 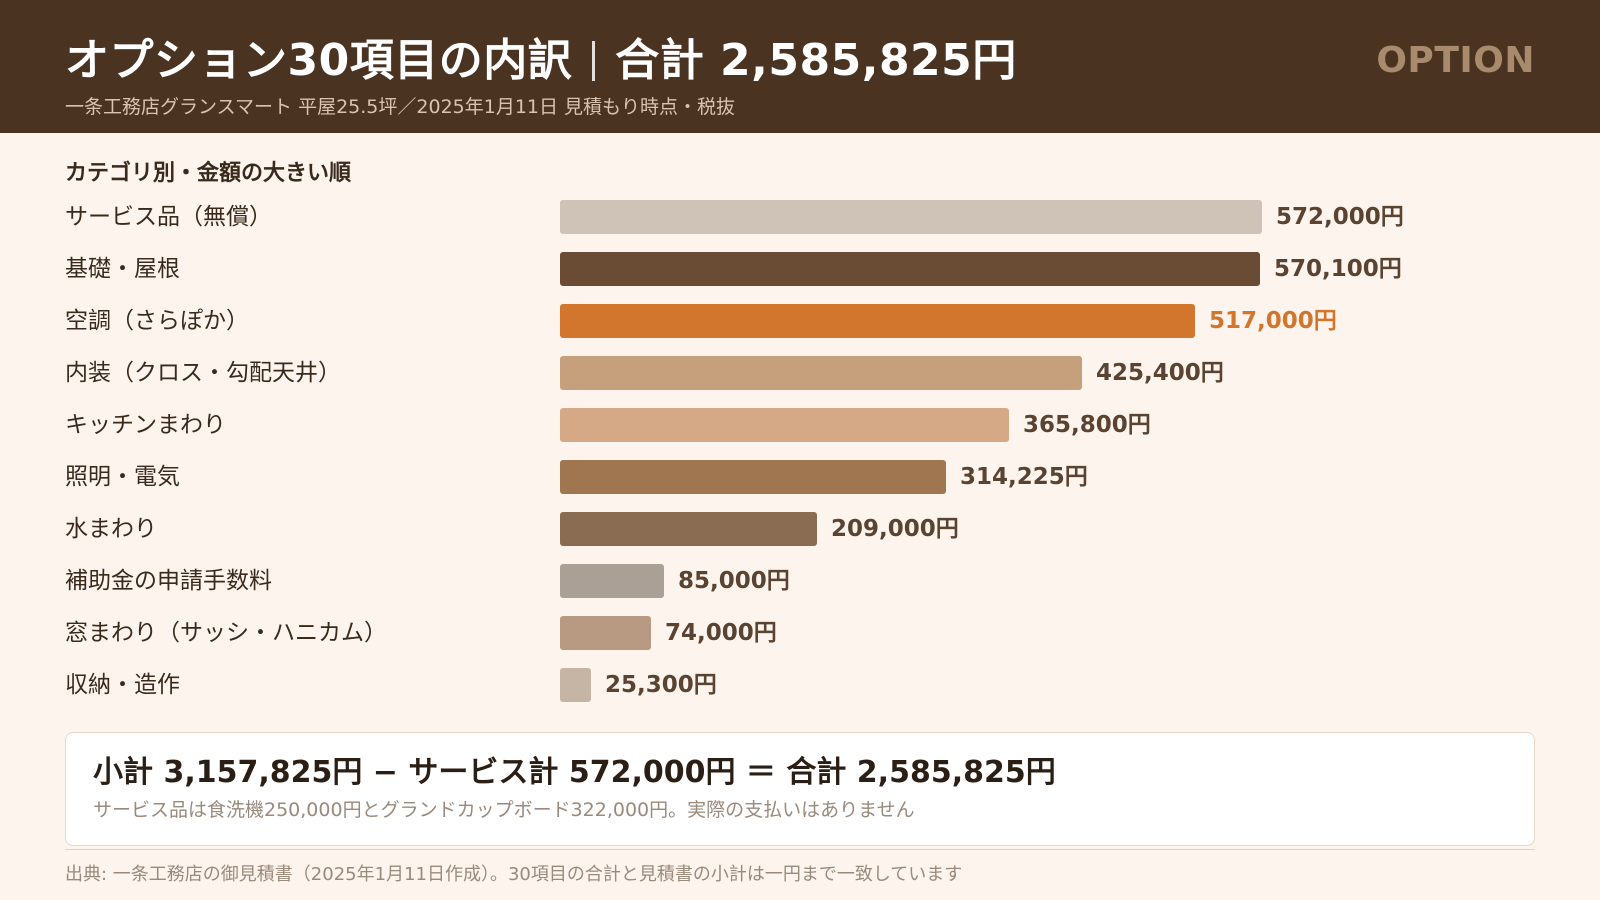 I want to click on chart-row: 照明・電気 314,225円, so click(x=800, y=477).